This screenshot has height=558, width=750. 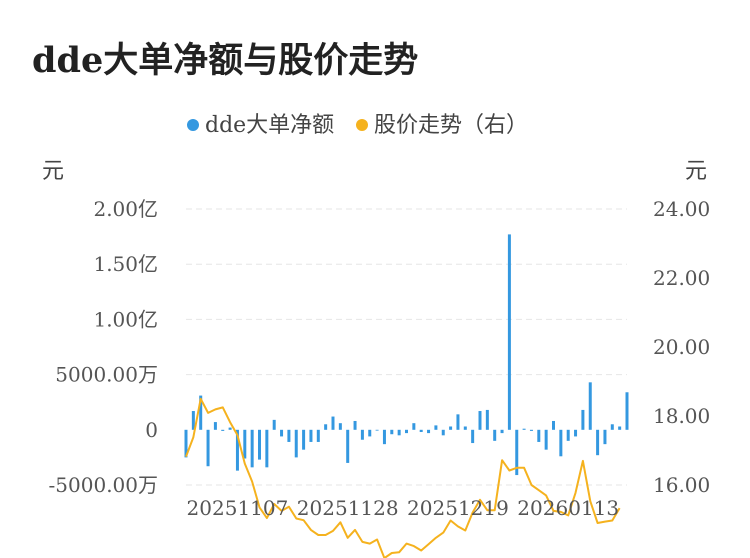 What do you see at coordinates (151, 430) in the screenshot?
I see `left-tick-label: 0` at bounding box center [151, 430].